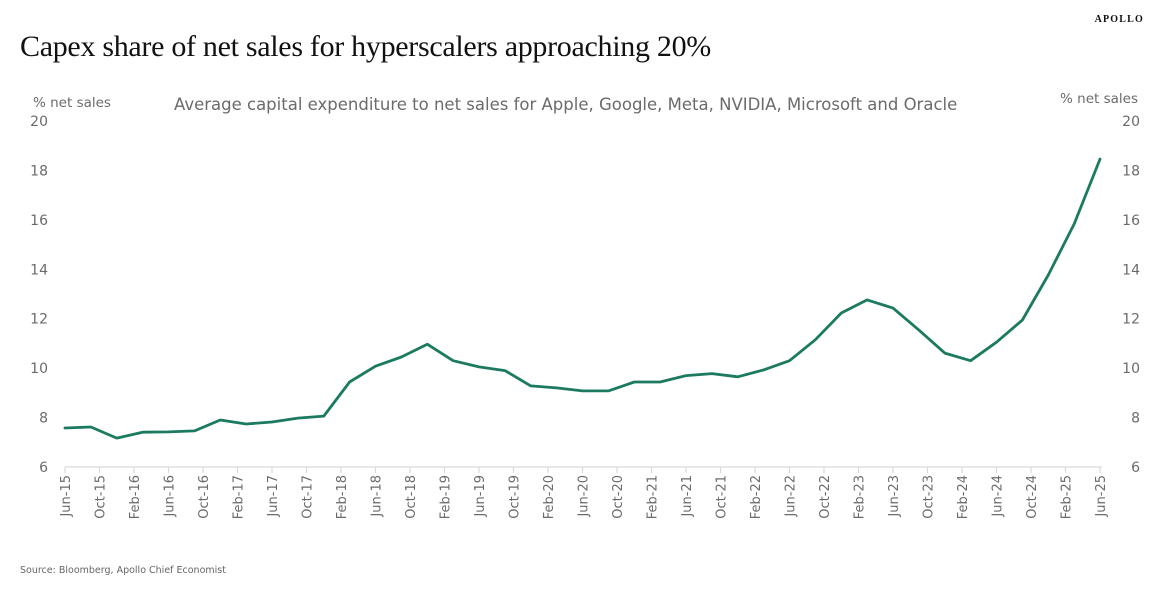  Describe the element at coordinates (1099, 99) in the screenshot. I see `y-axis-label-right: % net sales` at that location.